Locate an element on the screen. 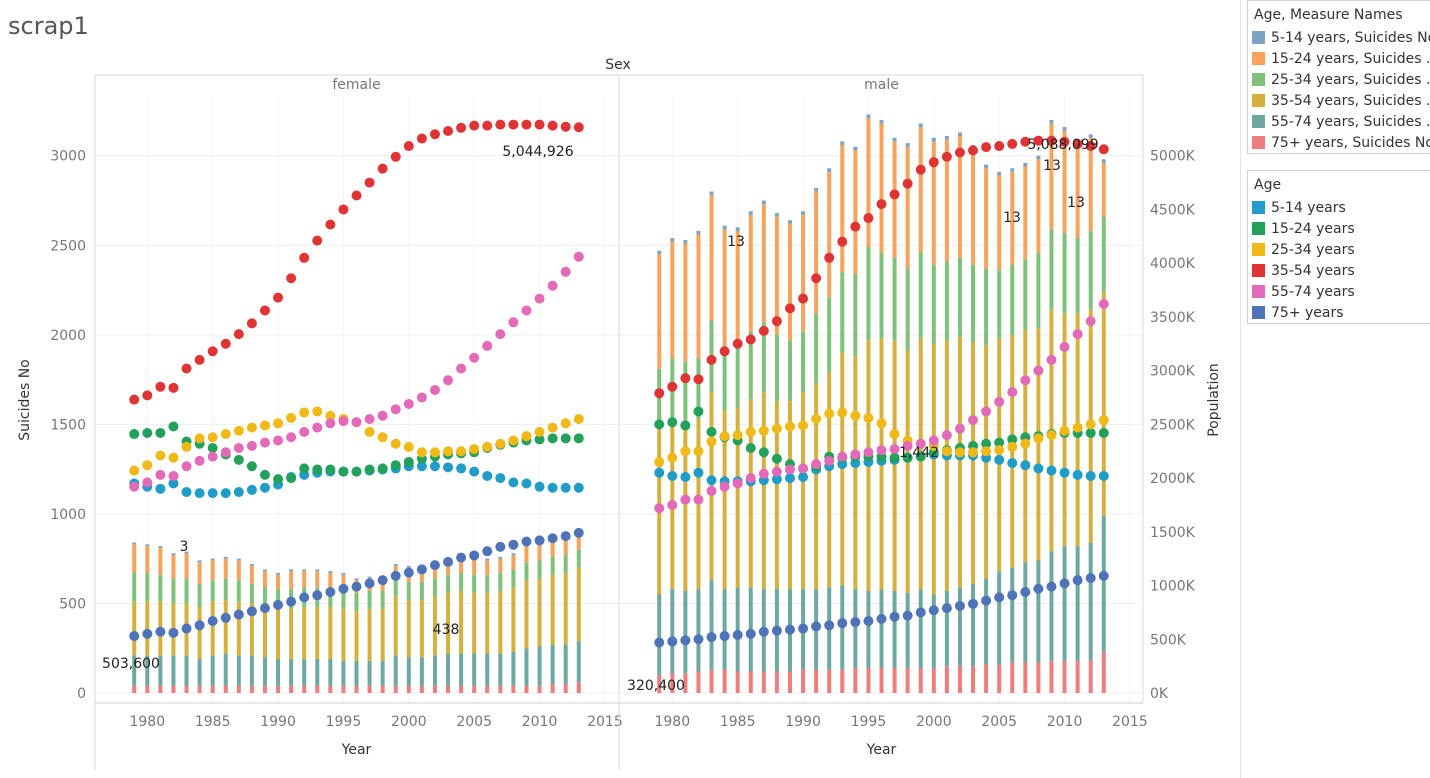  legend-item: 15-24 years is located at coordinates (1339, 228).